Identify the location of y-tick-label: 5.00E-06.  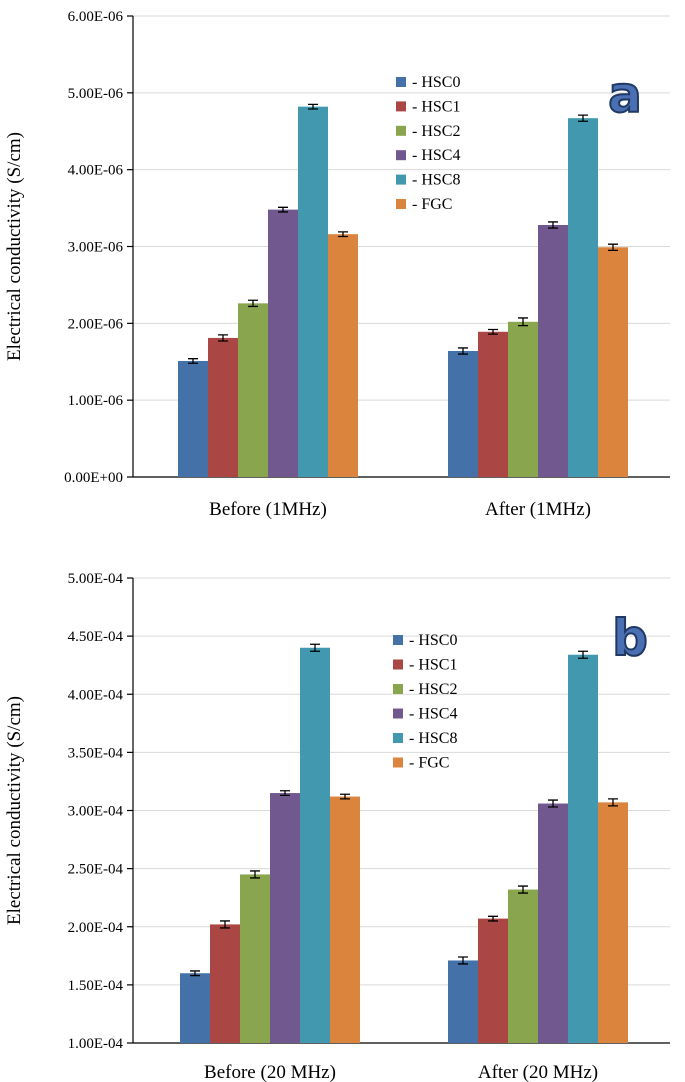
(96, 94).